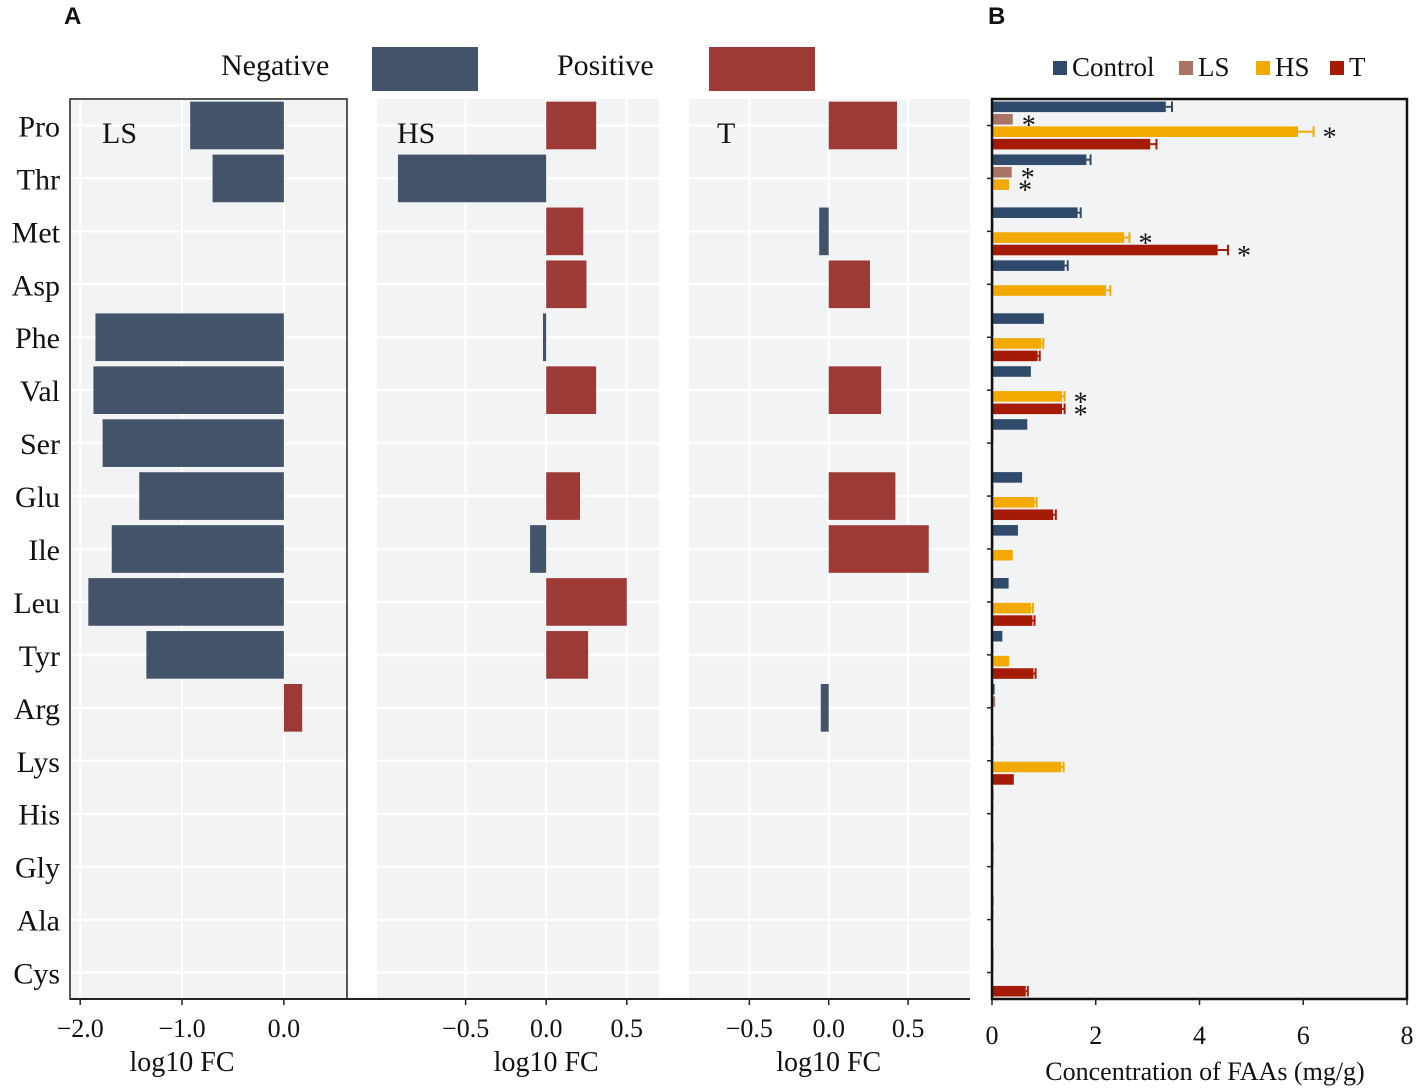  Describe the element at coordinates (37, 868) in the screenshot. I see `category-label-gly: Gly` at that location.